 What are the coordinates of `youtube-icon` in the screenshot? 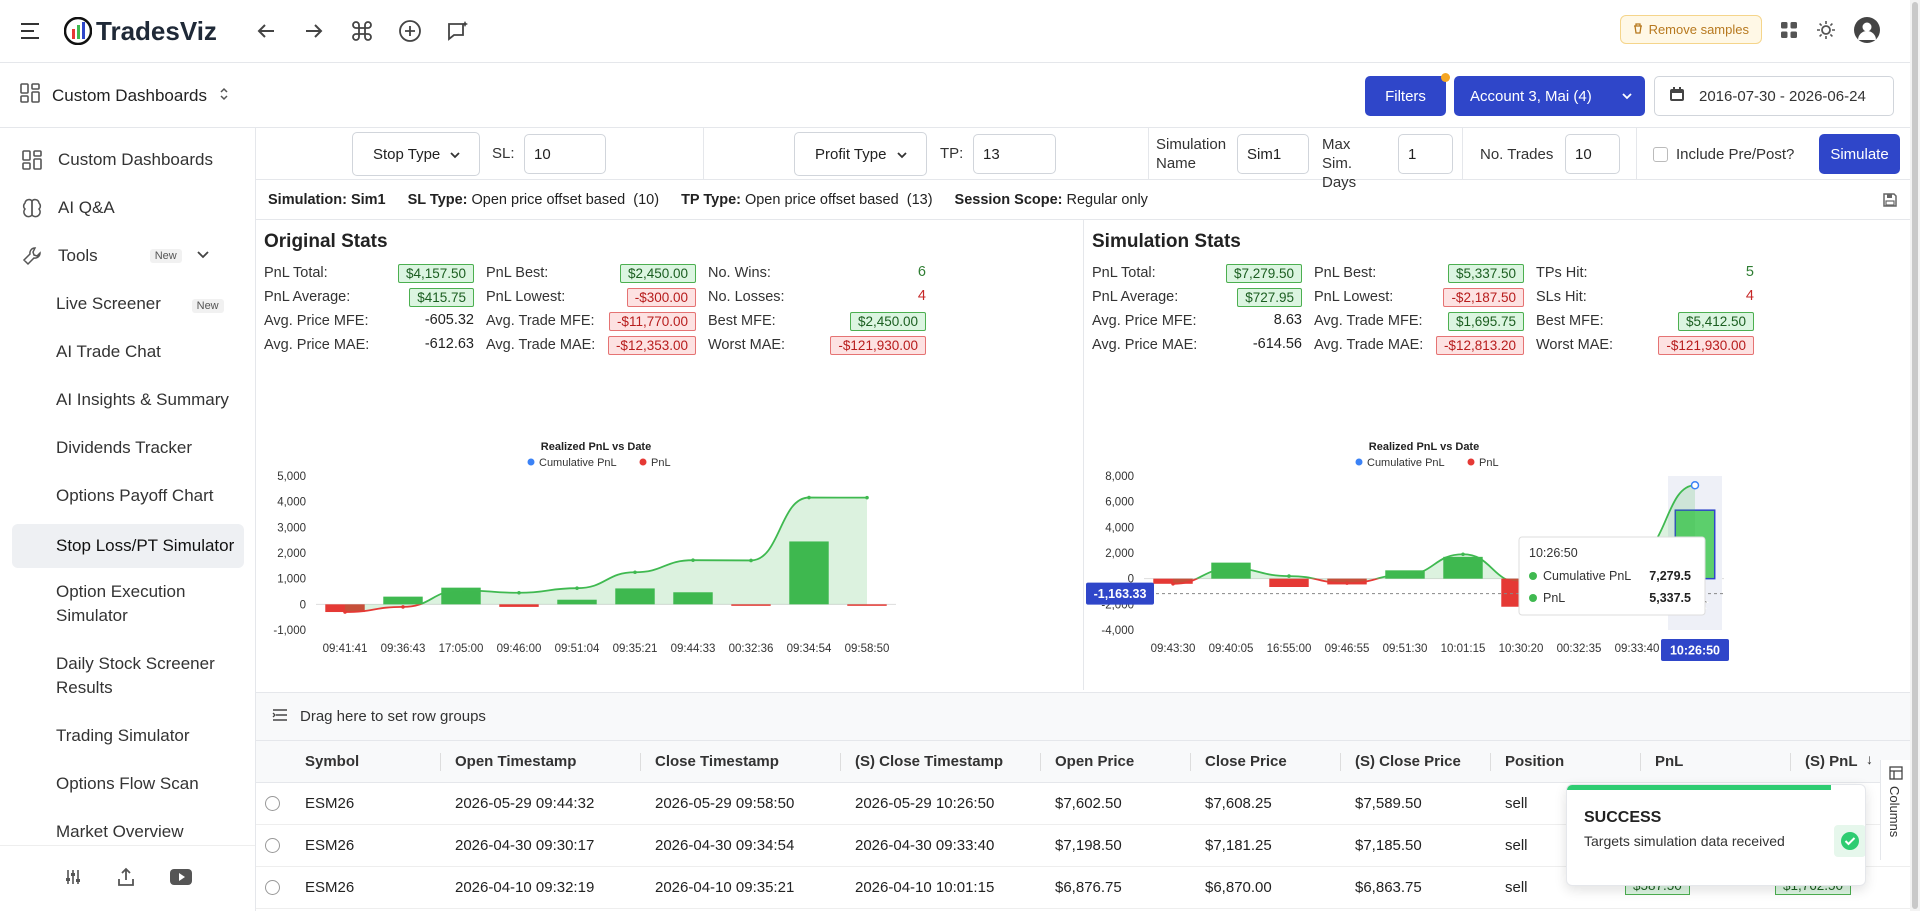 It's located at (181, 878).